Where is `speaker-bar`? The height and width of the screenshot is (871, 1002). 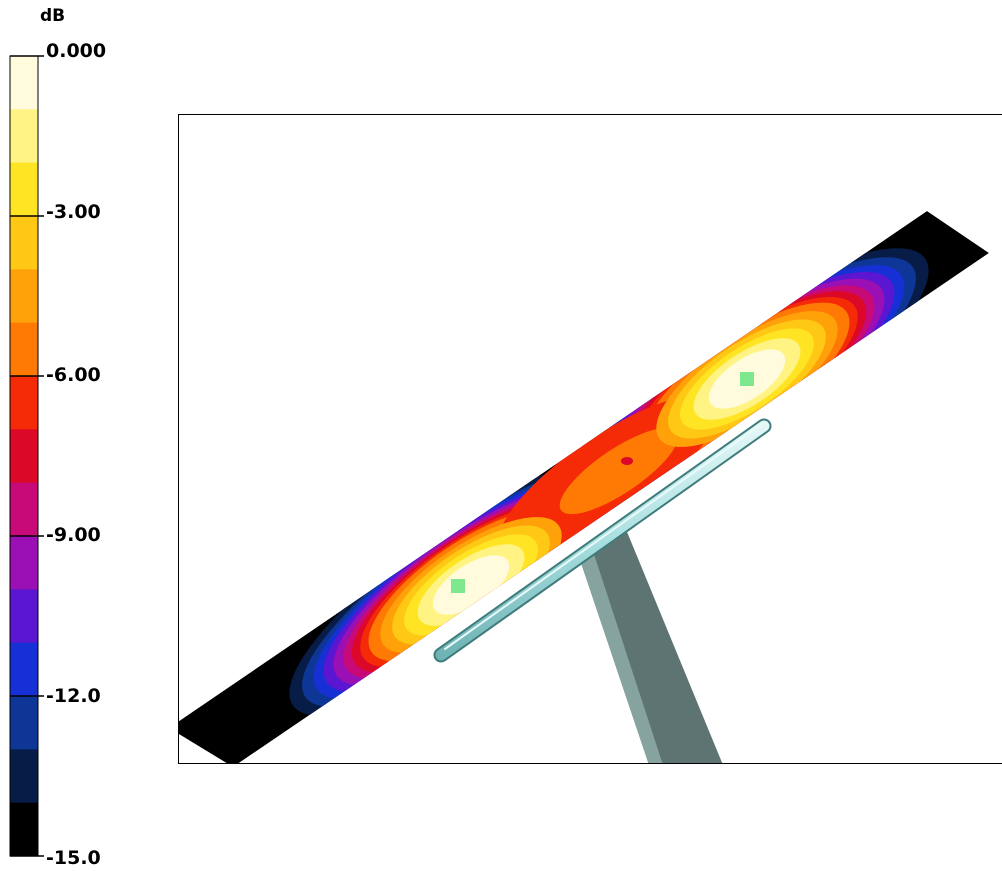
speaker-bar is located at coordinates (602, 540).